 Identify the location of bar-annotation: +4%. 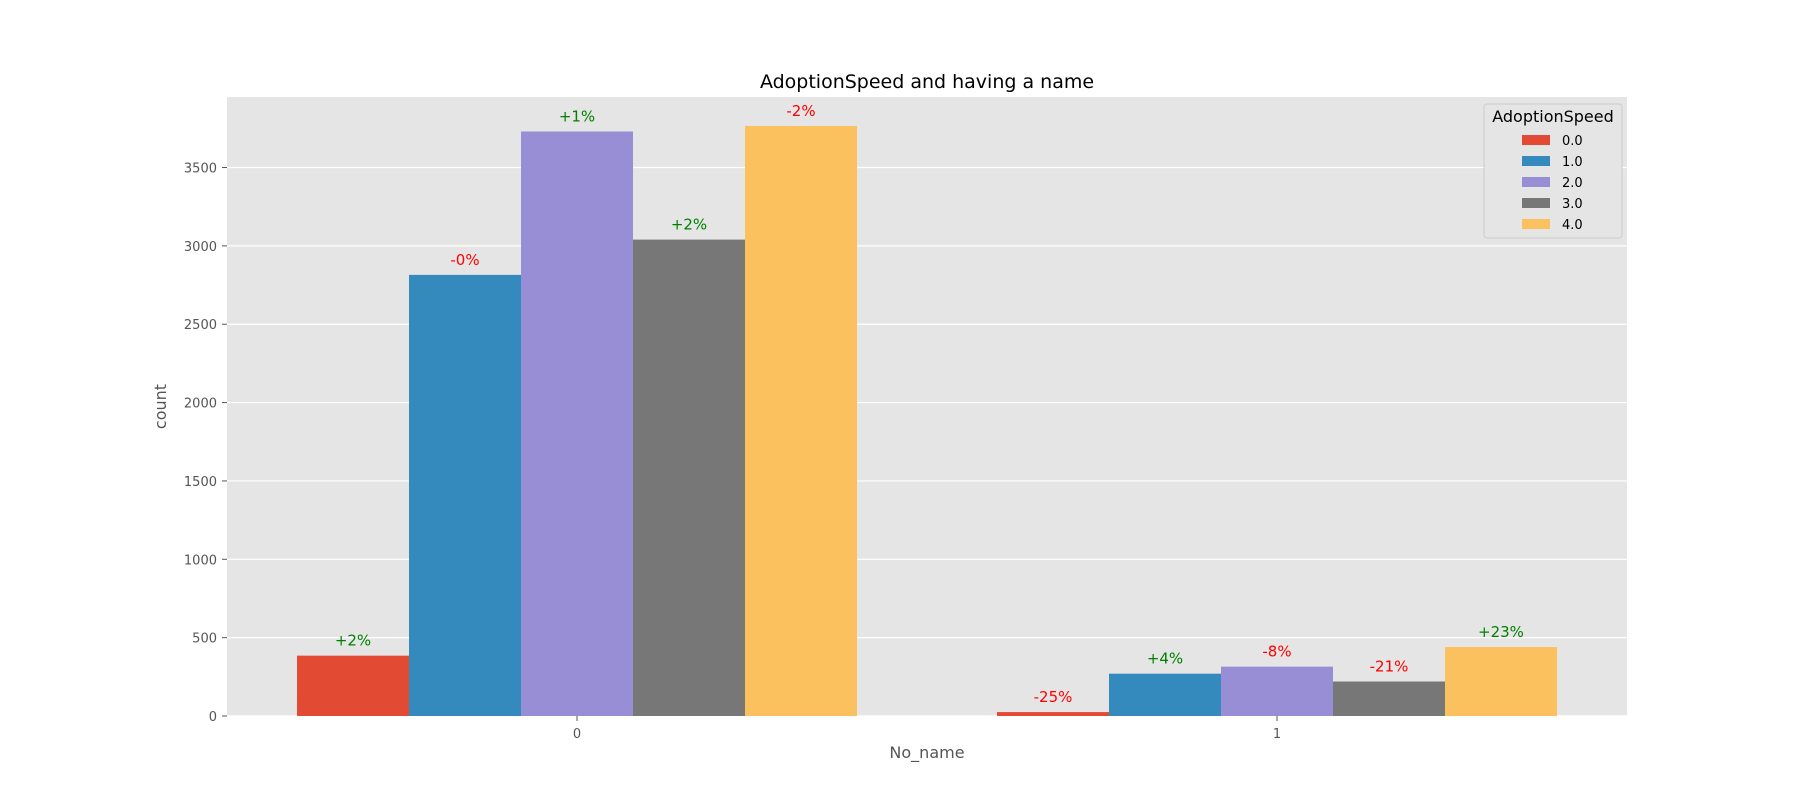
(1165, 659).